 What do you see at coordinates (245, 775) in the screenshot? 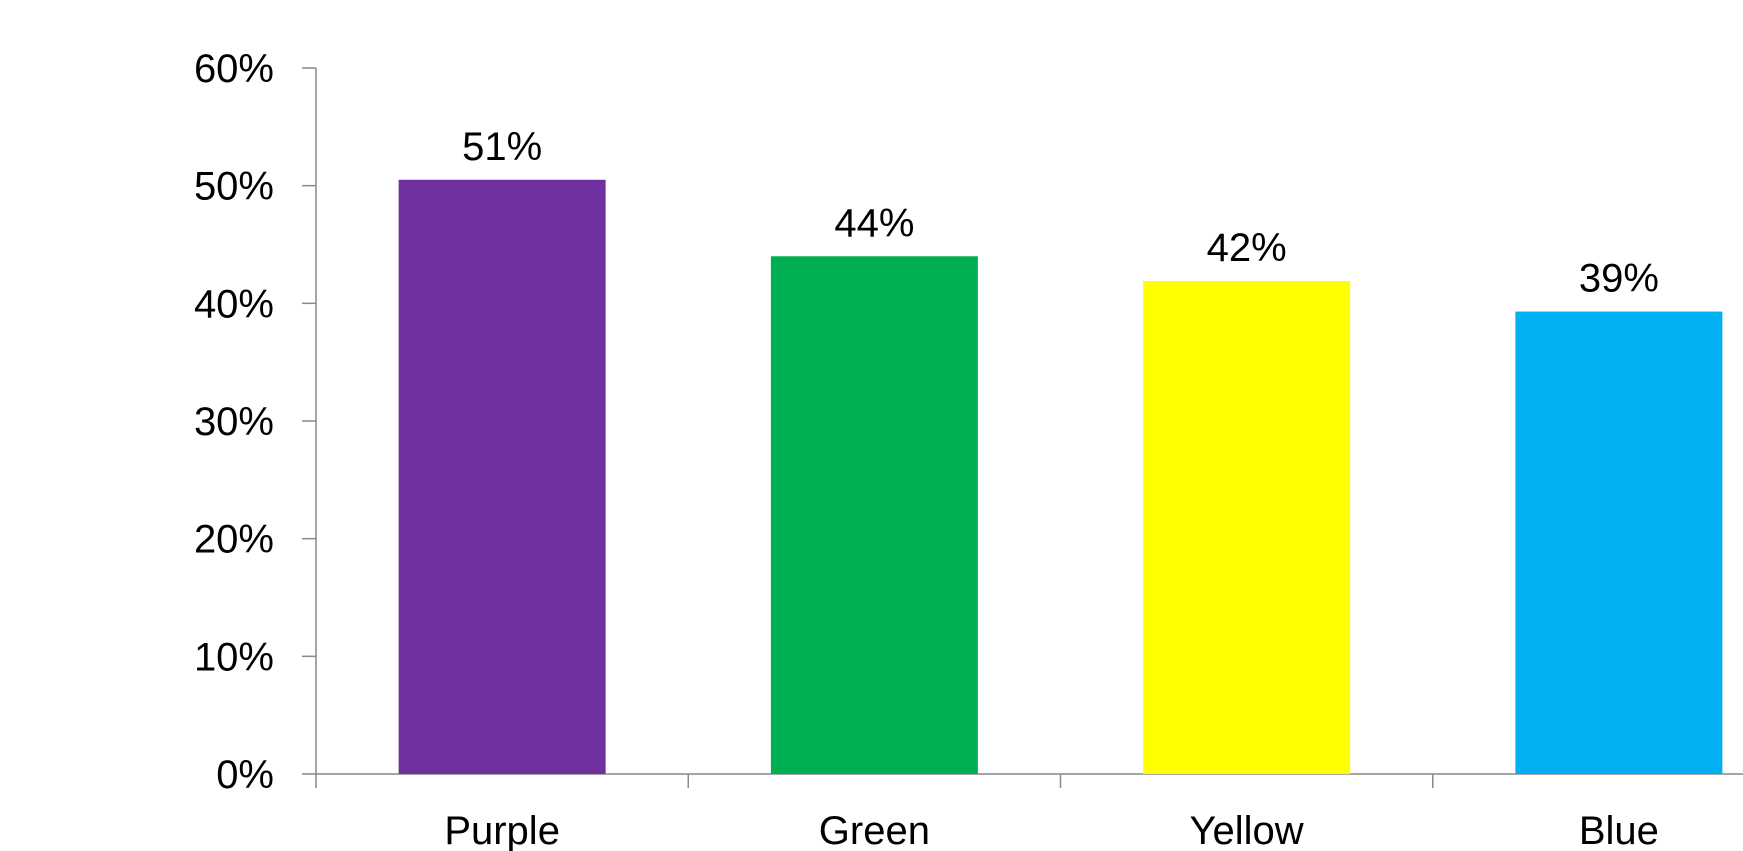
I see `y-tick-label: 0%` at bounding box center [245, 775].